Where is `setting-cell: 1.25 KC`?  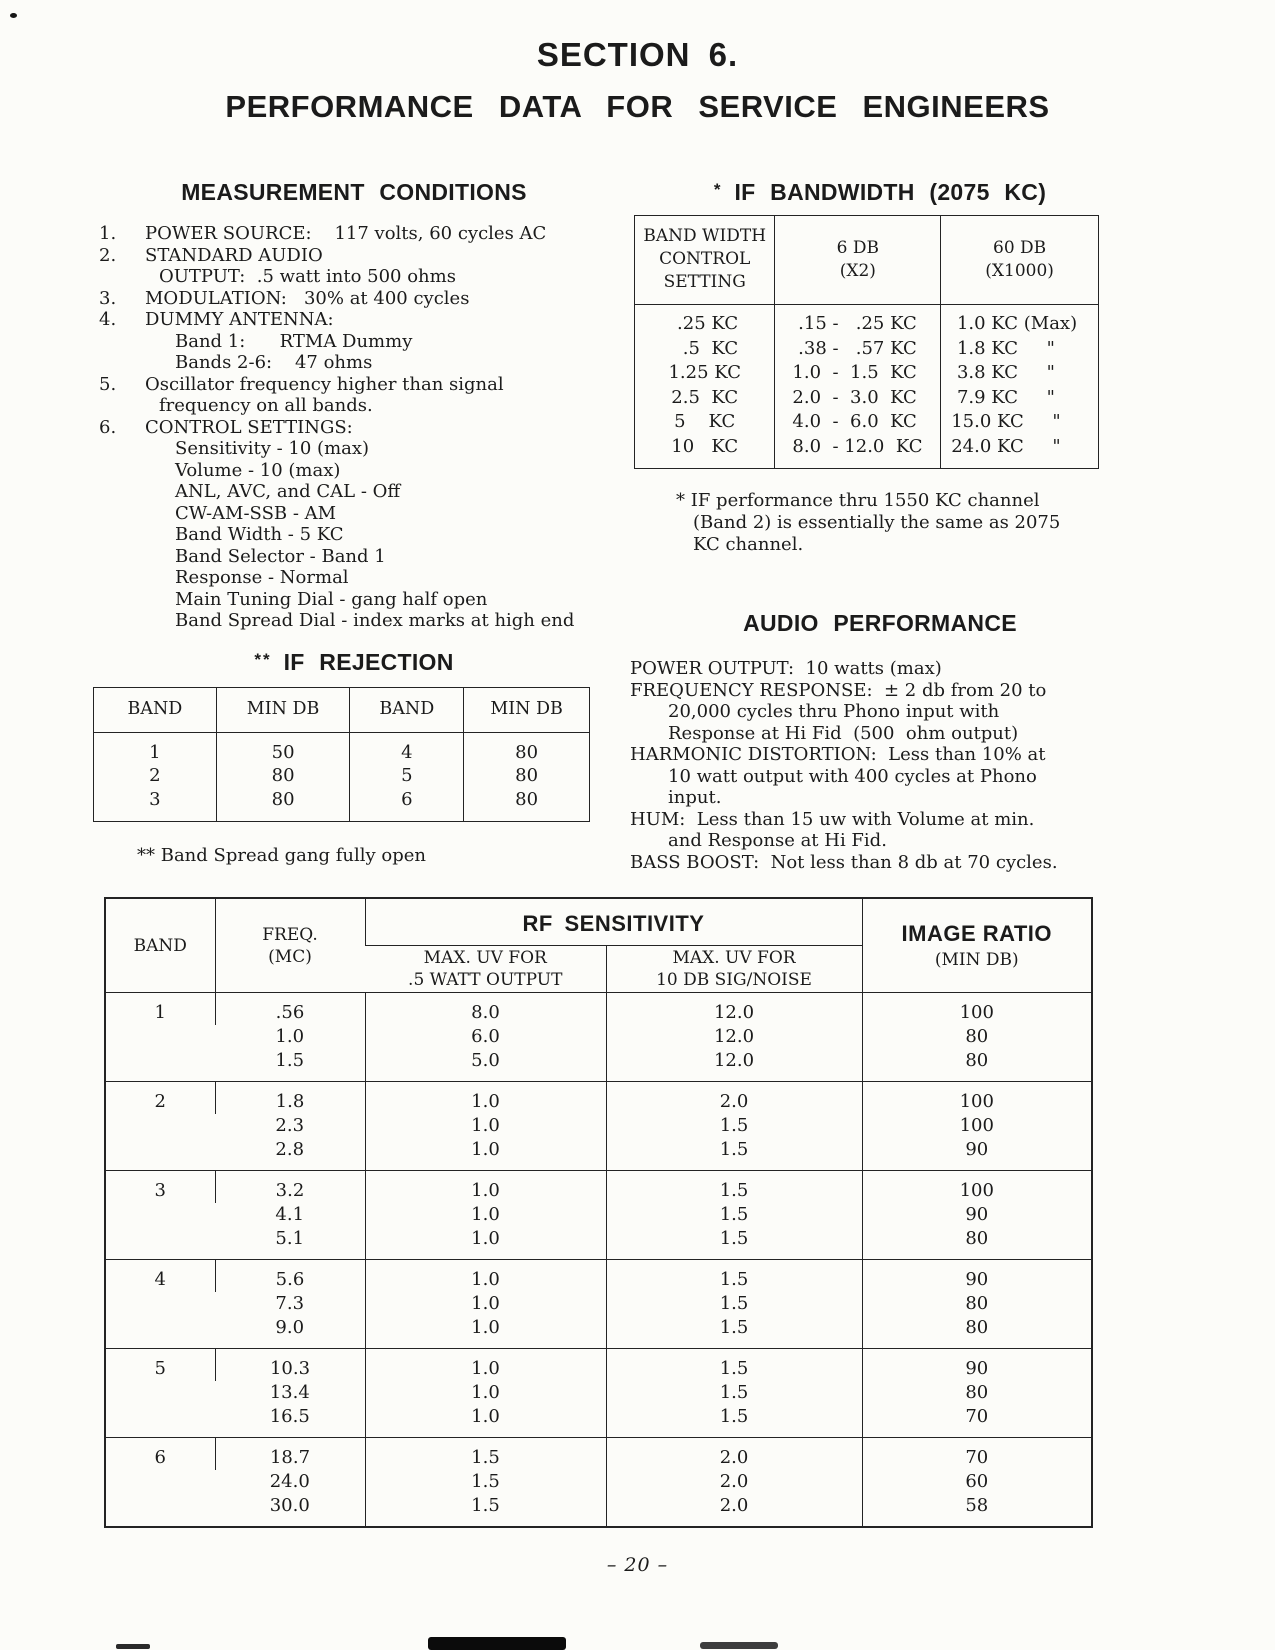 setting-cell: 1.25 KC is located at coordinates (704, 372).